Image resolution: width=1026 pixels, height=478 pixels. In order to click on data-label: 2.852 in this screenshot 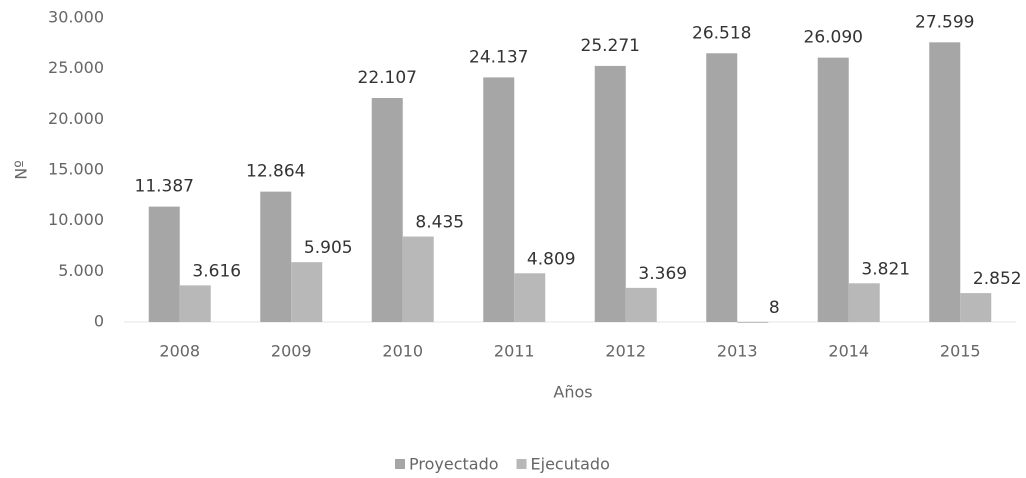, I will do `click(997, 279)`.